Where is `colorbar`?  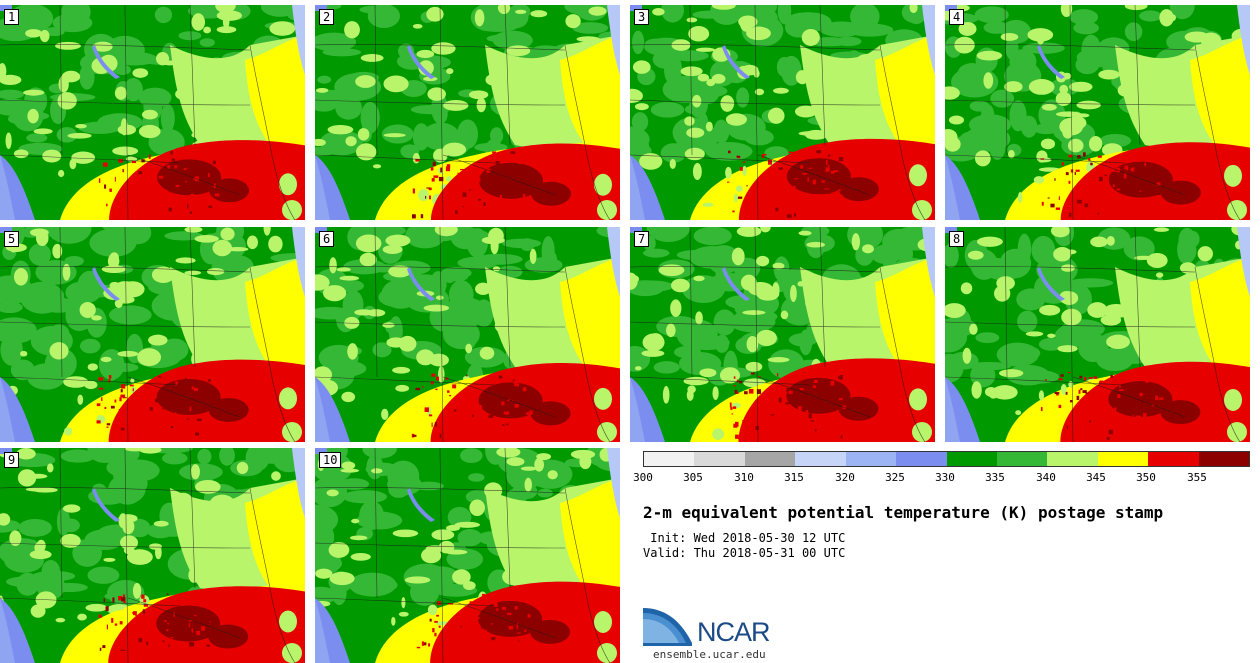
colorbar is located at coordinates (946, 459).